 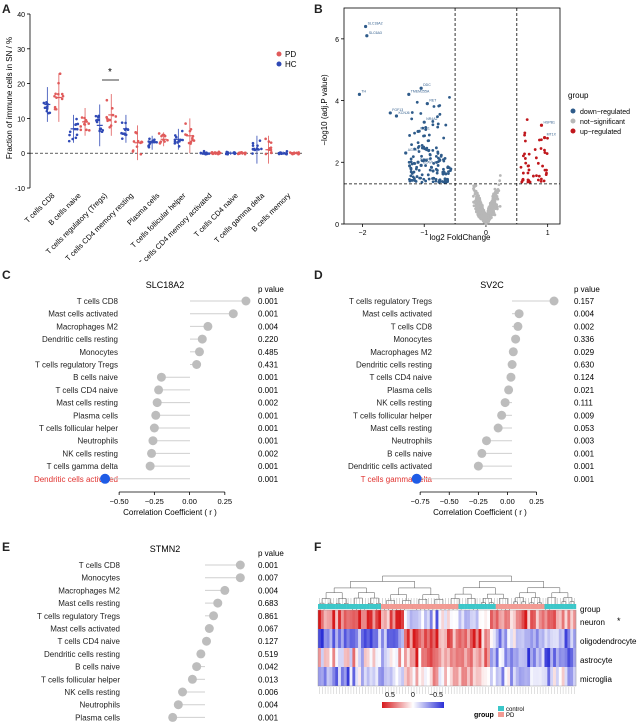 What do you see at coordinates (510, 716) in the screenshot?
I see `group-legend-label-pd: PD` at bounding box center [510, 716].